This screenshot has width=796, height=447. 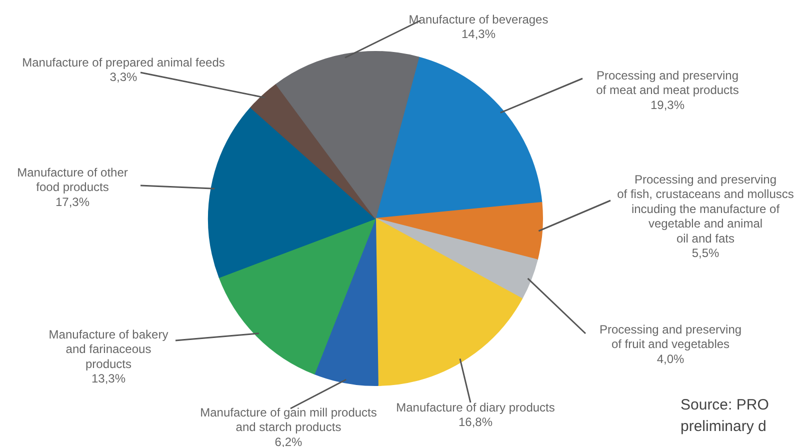 I want to click on data-label: 14,3%, so click(x=478, y=34).